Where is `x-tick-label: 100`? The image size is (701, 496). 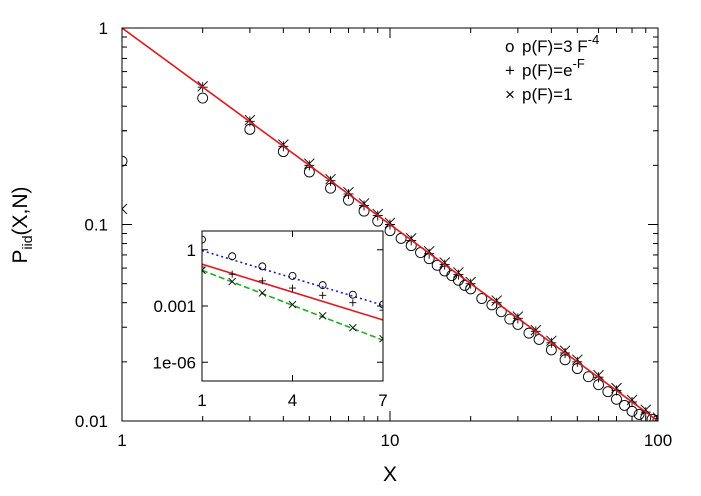 x-tick-label: 100 is located at coordinates (658, 440).